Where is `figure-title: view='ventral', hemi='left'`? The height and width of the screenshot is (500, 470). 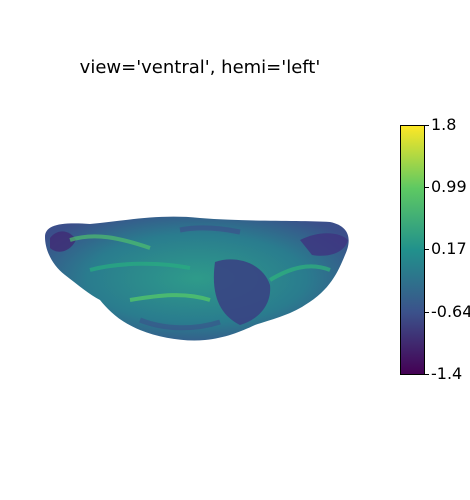 figure-title: view='ventral', hemi='left' is located at coordinates (200, 67).